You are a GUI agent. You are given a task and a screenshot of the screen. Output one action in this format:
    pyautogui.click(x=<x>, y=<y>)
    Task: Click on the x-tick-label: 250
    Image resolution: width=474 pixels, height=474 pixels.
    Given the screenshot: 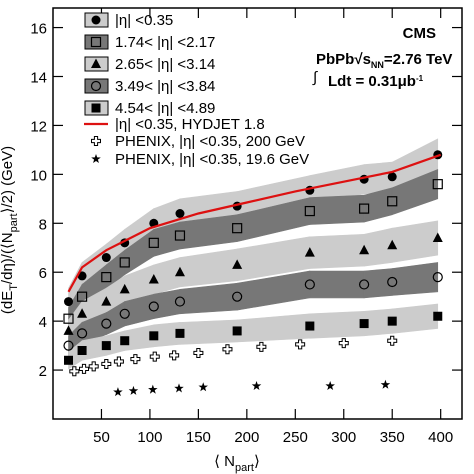 What is the action you would take?
    pyautogui.click(x=295, y=437)
    